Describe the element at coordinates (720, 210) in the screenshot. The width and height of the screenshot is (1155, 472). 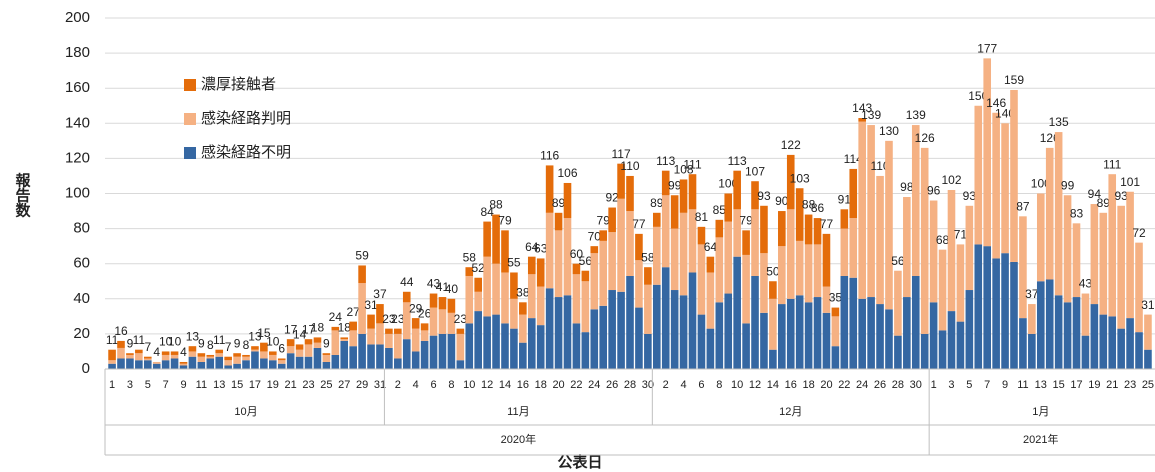
I see `total-label: 85` at that location.